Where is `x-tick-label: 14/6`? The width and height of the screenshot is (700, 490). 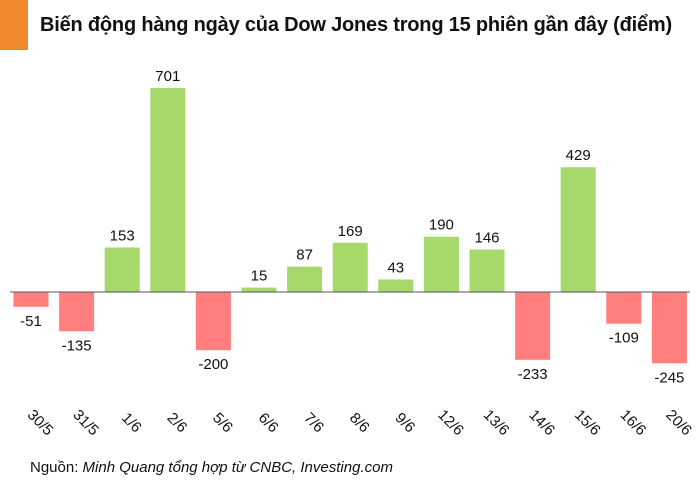
x-tick-label: 14/6 is located at coordinates (541, 422).